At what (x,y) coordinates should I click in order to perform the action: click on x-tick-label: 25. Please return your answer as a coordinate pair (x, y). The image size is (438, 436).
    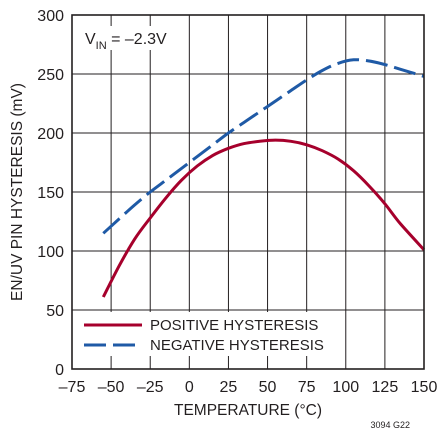
    Looking at the image, I should click on (229, 387).